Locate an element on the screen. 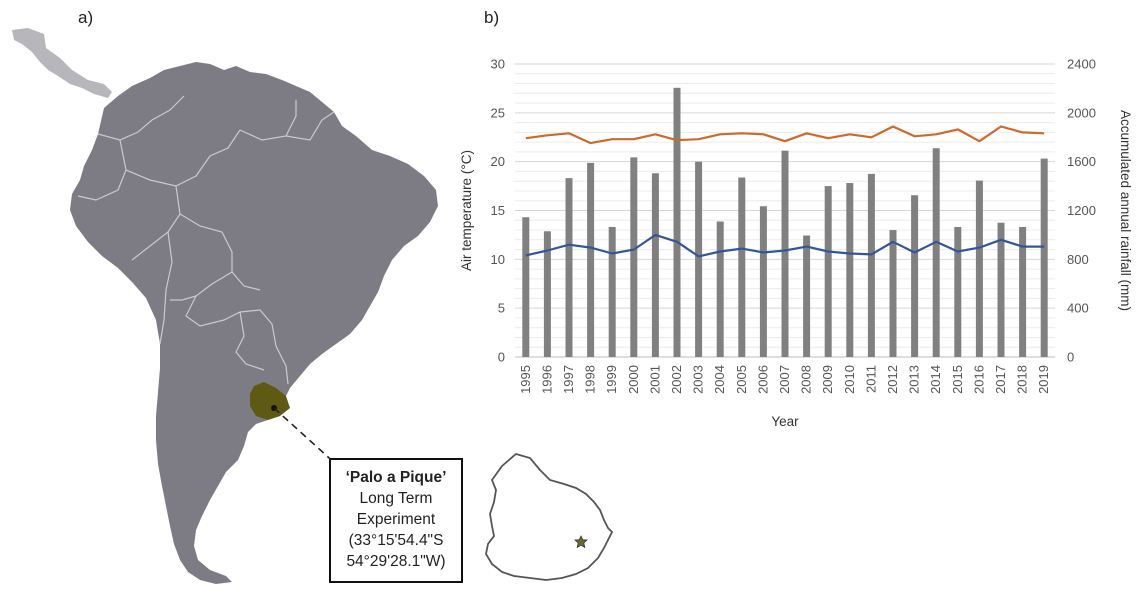 The height and width of the screenshot is (593, 1136). uruguay-outline is located at coordinates (549, 517).